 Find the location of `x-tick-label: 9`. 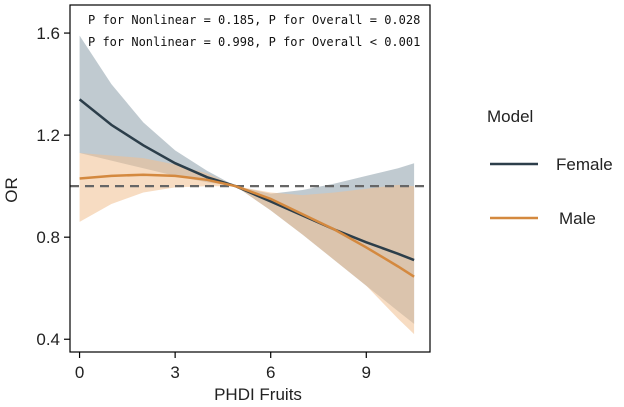

x-tick-label: 9 is located at coordinates (366, 372).